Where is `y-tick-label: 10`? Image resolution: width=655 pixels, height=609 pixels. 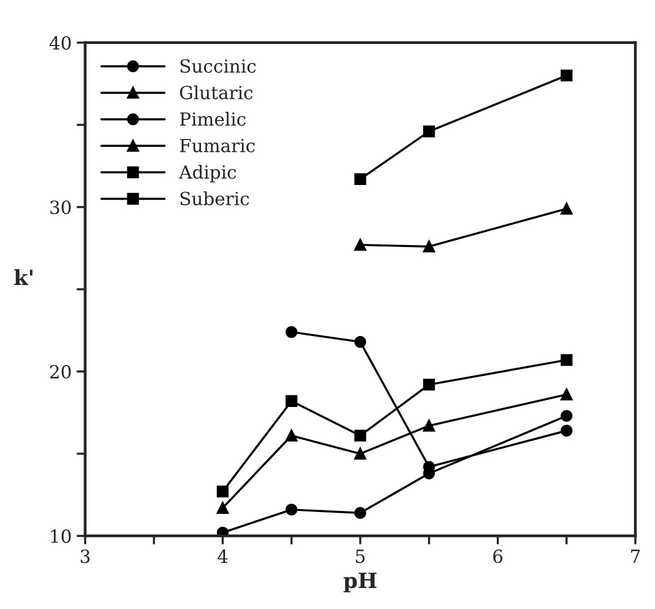 y-tick-label: 10 is located at coordinates (61, 536).